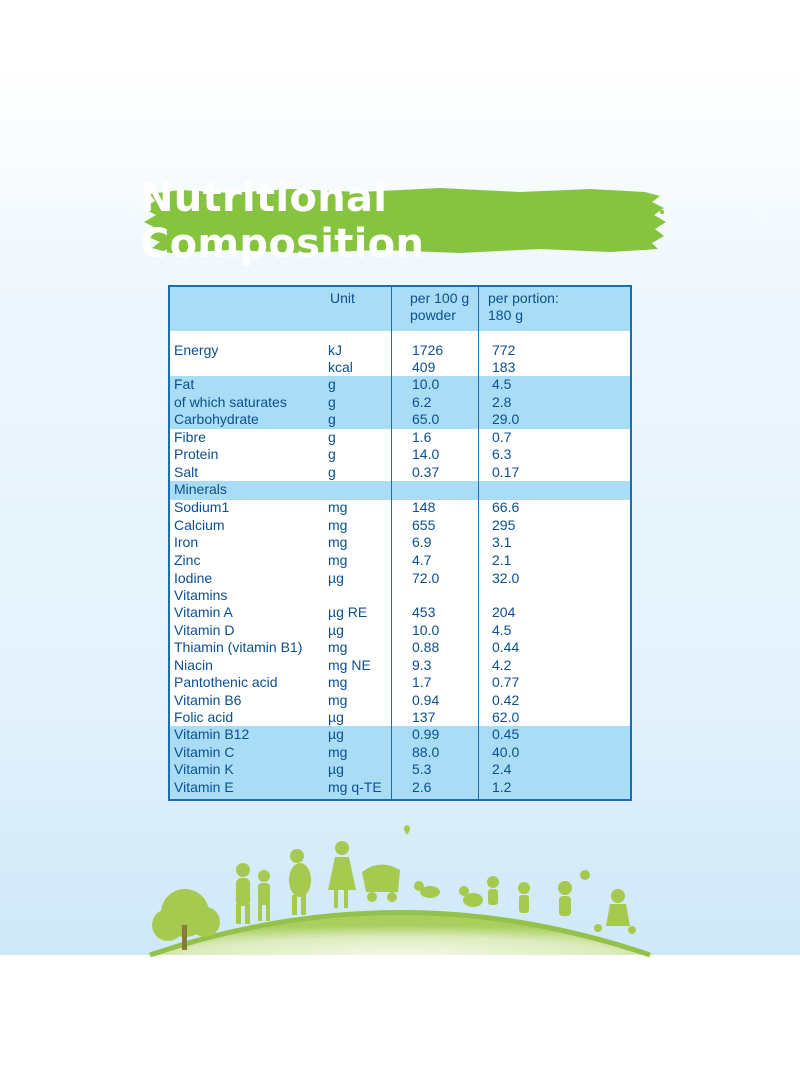 The height and width of the screenshot is (1091, 800). Describe the element at coordinates (428, 350) in the screenshot. I see `row-0-per100: 1726` at that location.